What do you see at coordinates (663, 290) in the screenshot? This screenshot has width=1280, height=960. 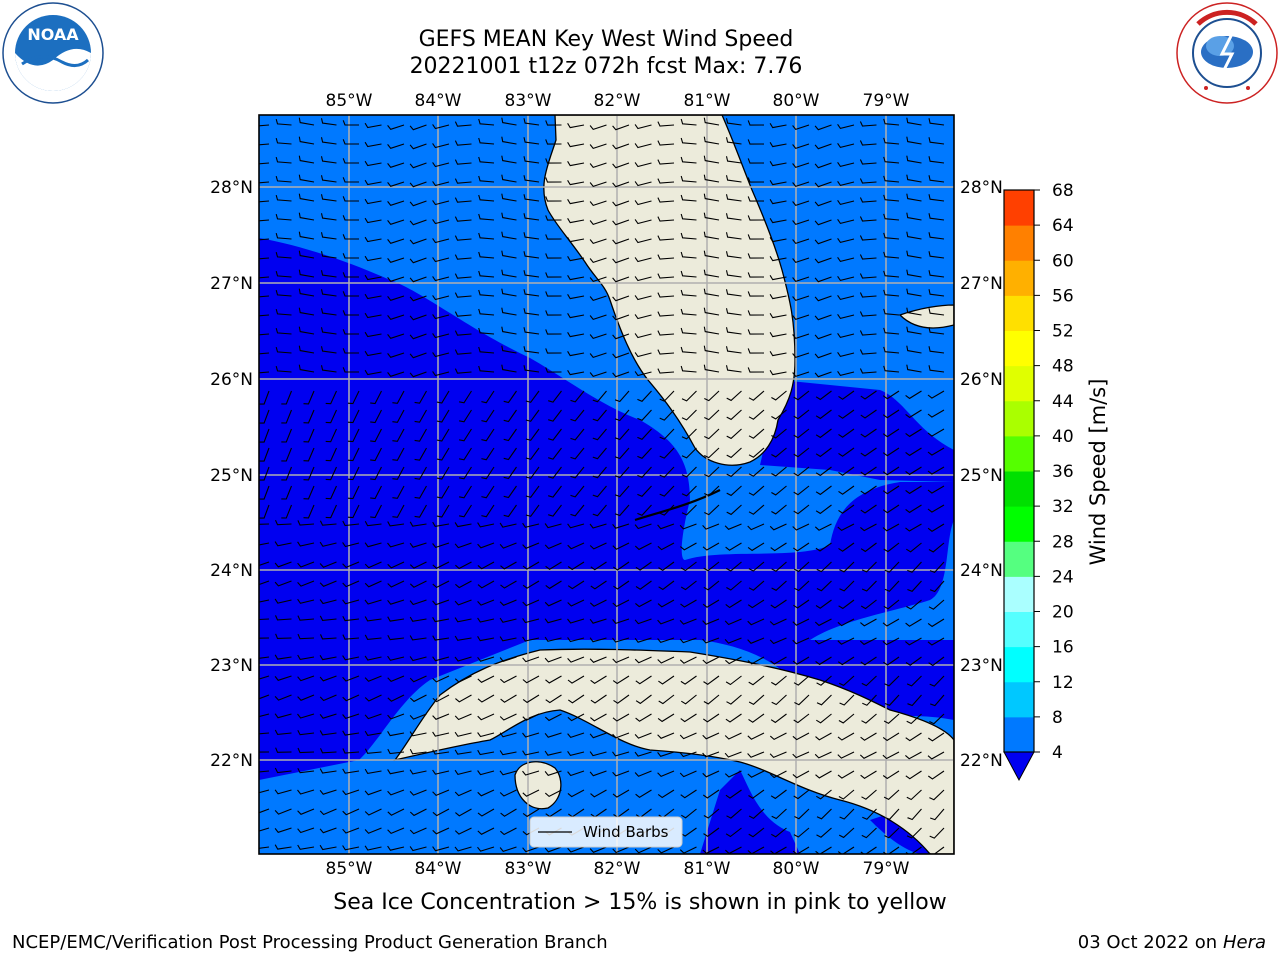 I see `florida-land` at bounding box center [663, 290].